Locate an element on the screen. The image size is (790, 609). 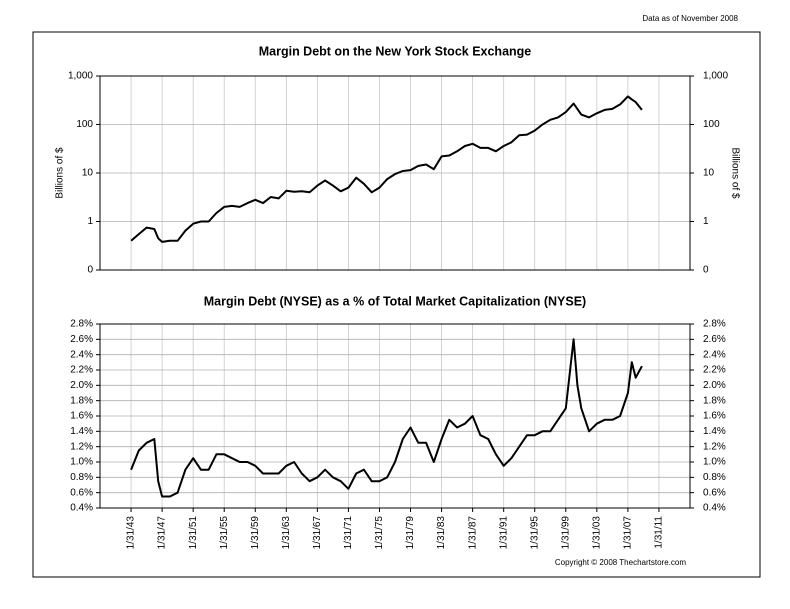
y2-tick-label: 2.2% is located at coordinates (714, 370).